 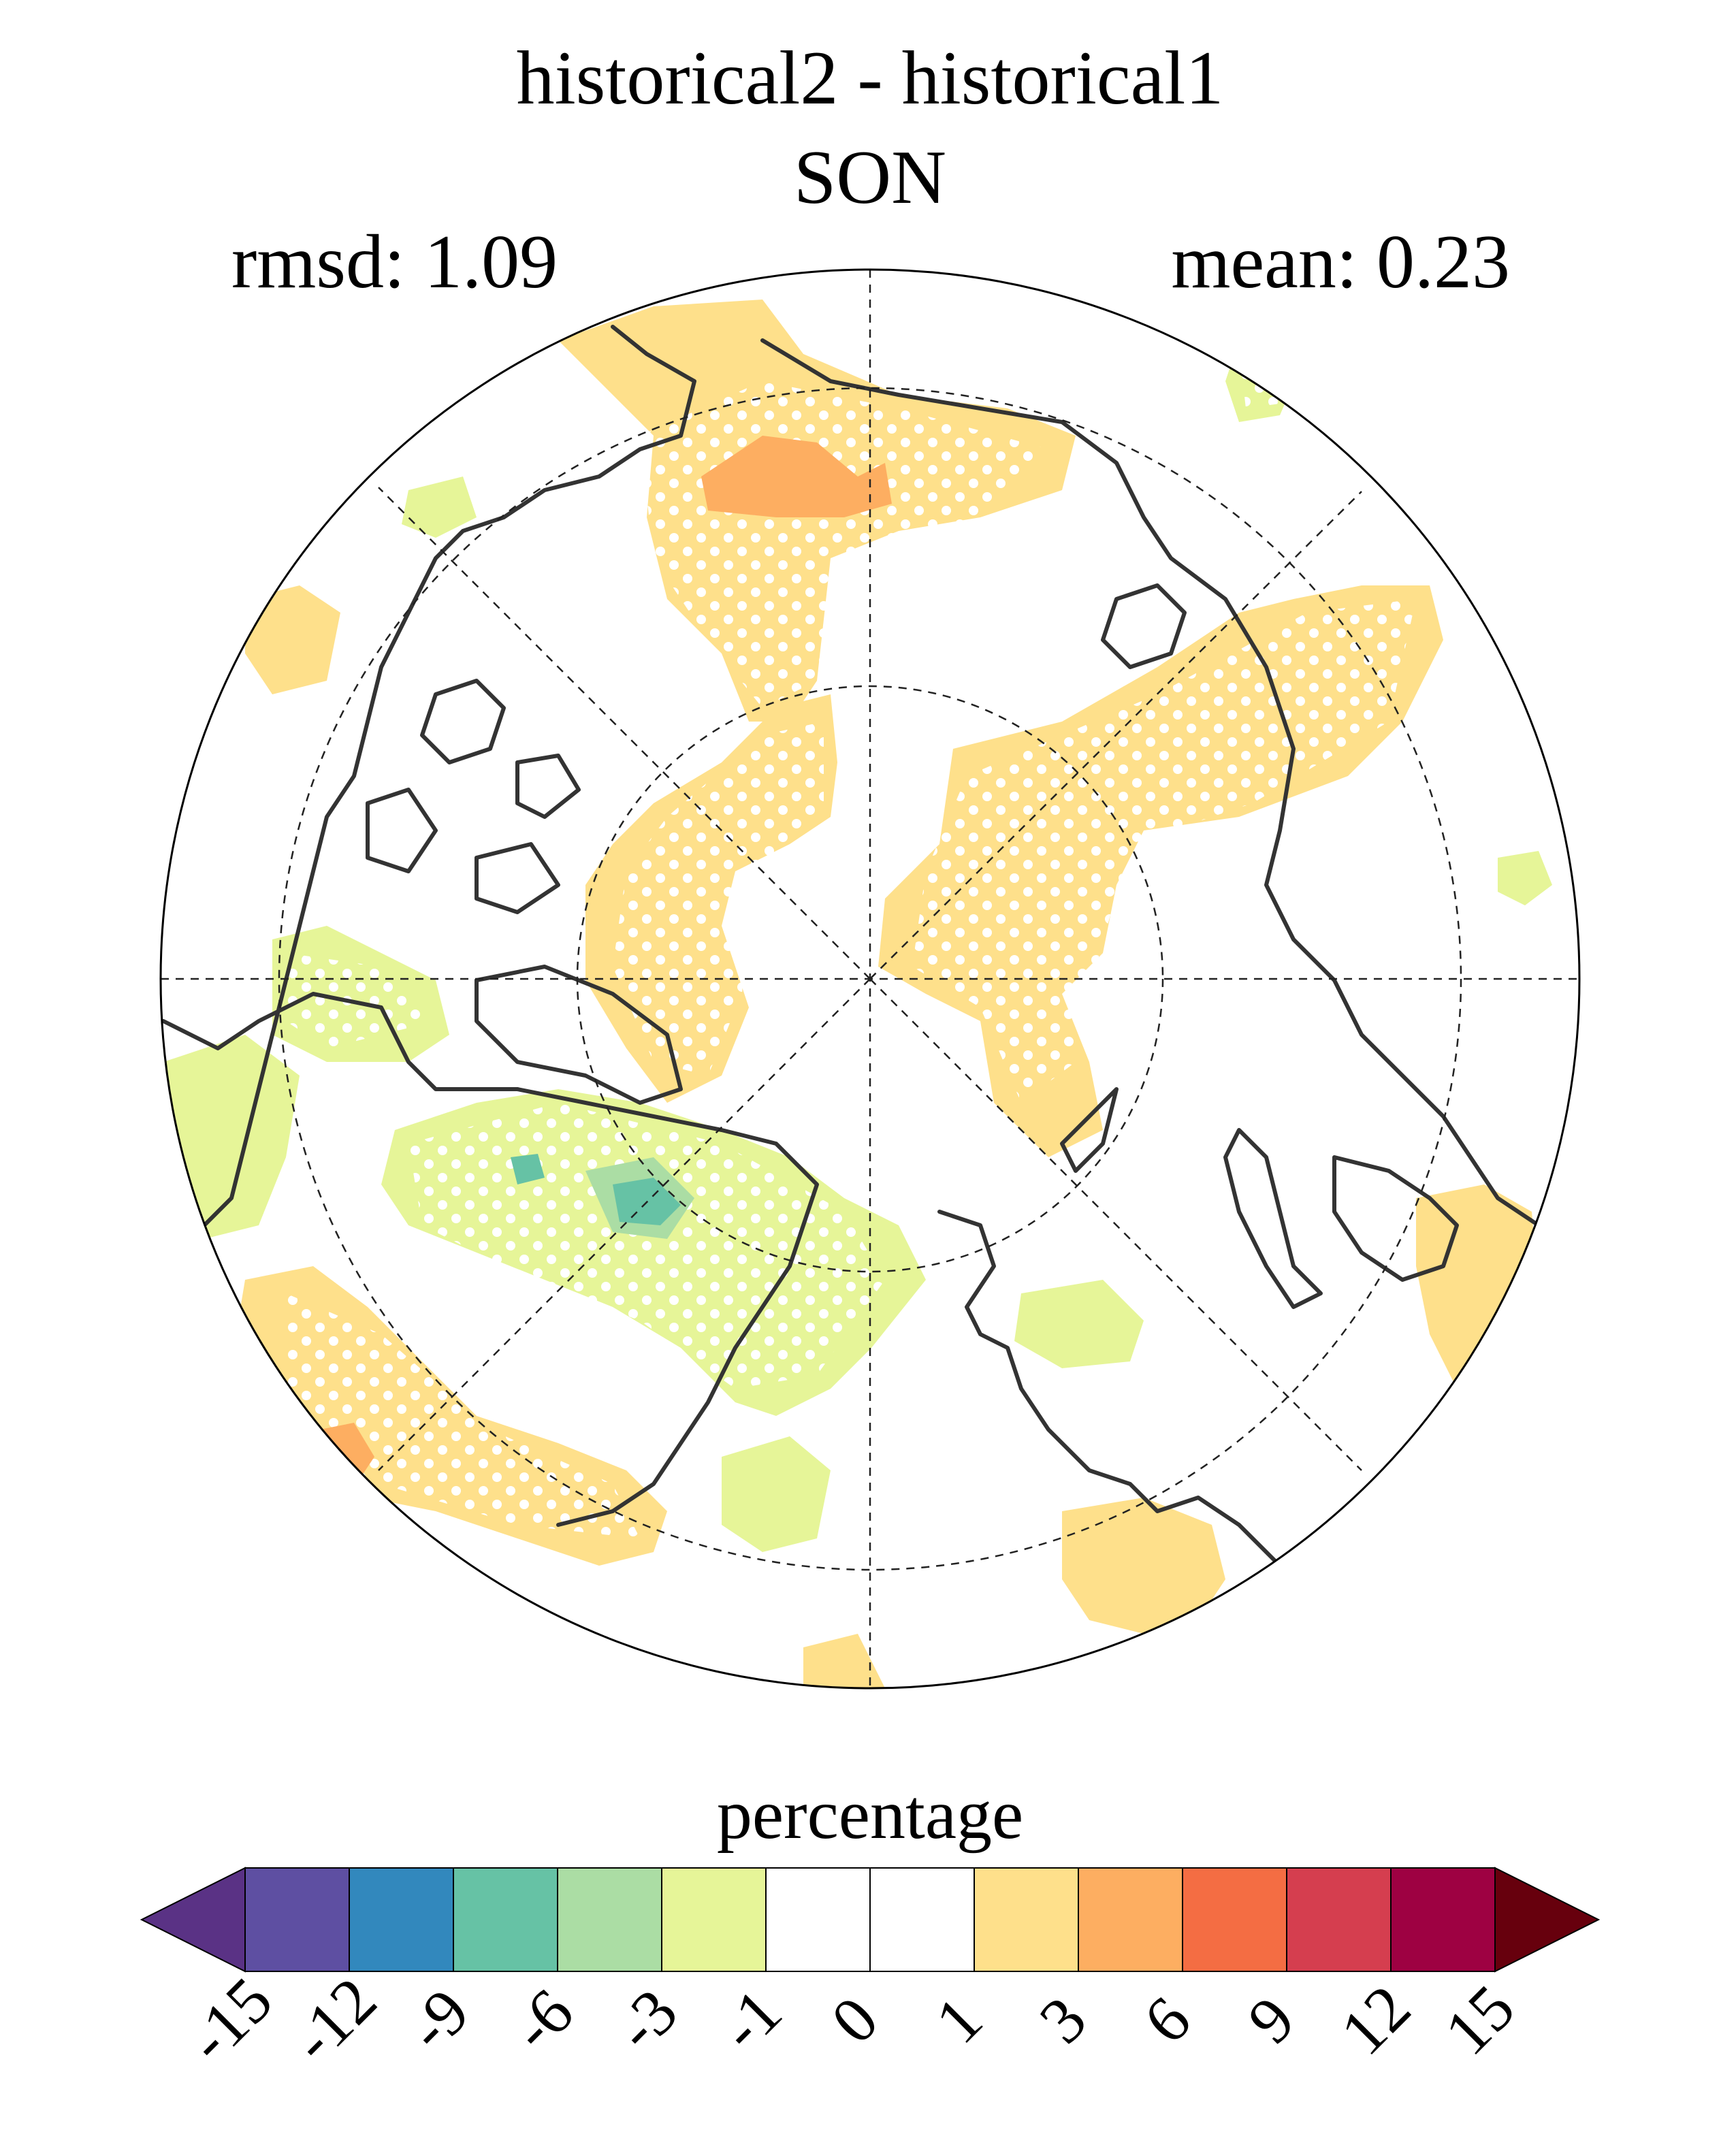 I want to click on colorbar-tick-label: -9, so click(x=438, y=2020).